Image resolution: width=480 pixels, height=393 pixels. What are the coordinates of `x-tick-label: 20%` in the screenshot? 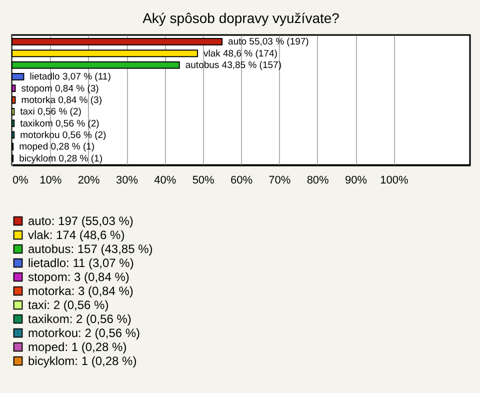 It's located at (89, 180).